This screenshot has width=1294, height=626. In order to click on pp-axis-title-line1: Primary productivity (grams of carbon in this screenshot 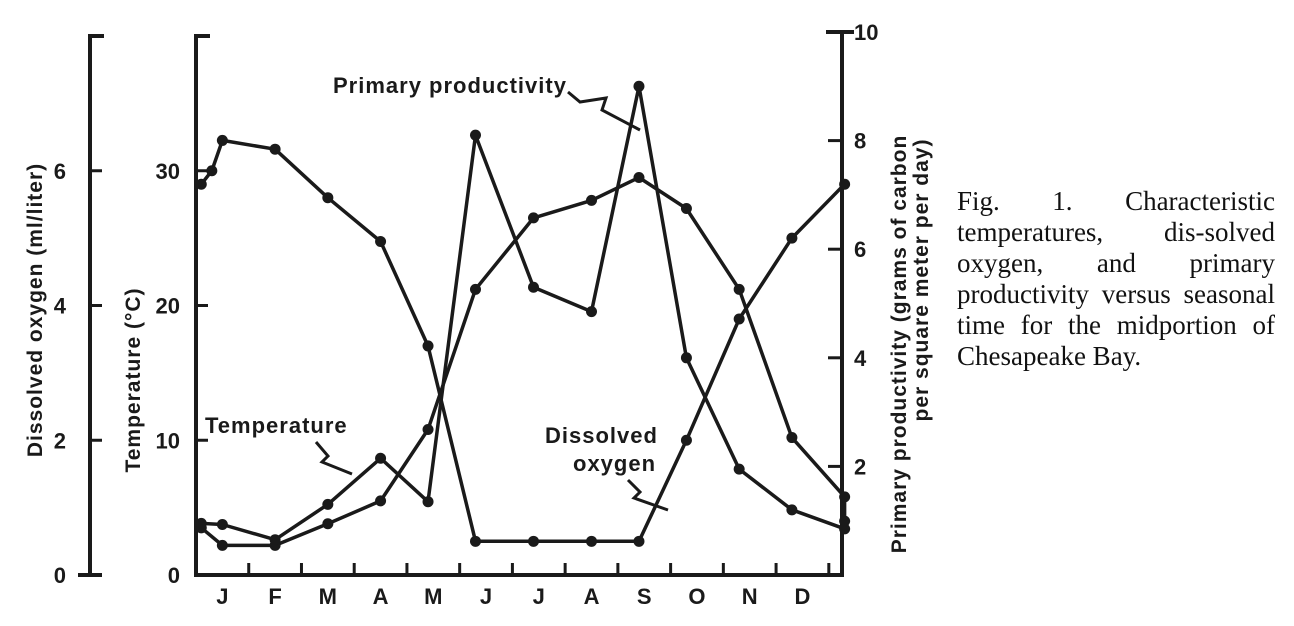, I will do `click(899, 344)`.